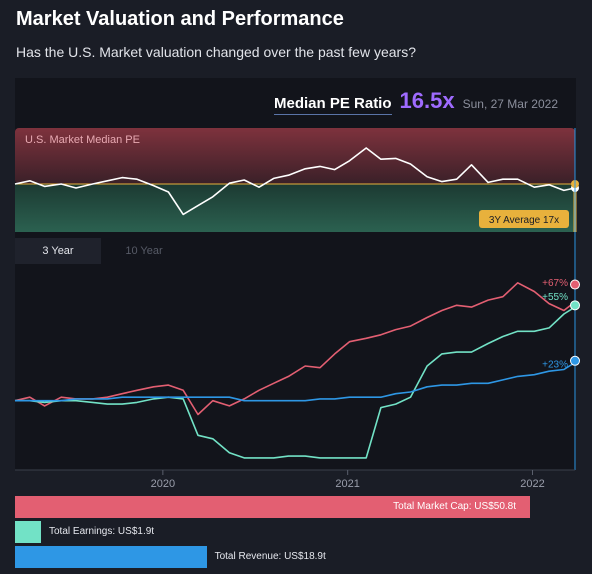 The width and height of the screenshot is (592, 574). I want to click on total-bar-label: Total Market Cap: US$50.8t, so click(454, 506).